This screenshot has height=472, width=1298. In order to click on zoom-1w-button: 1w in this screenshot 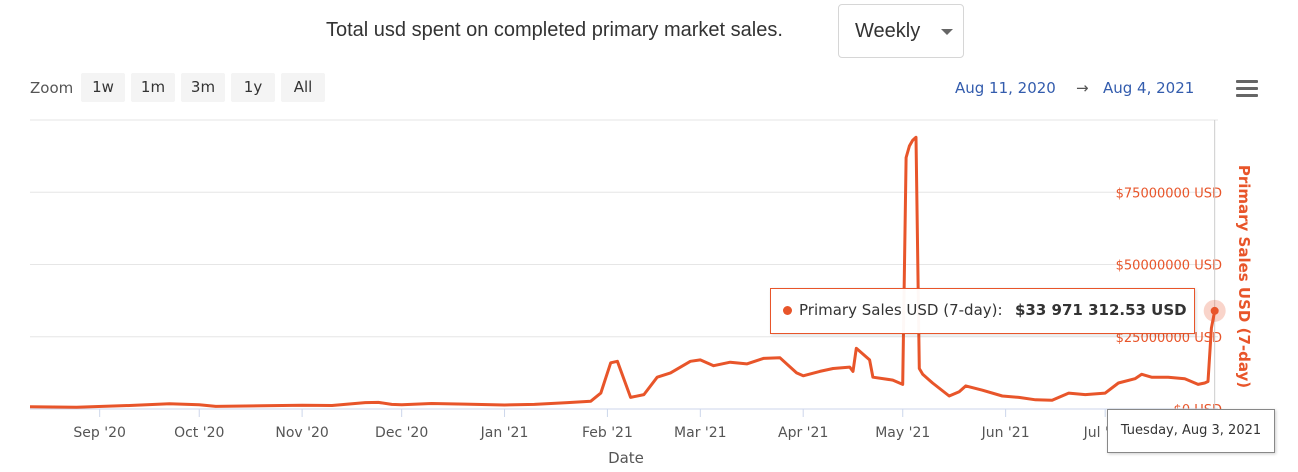, I will do `click(103, 87)`.